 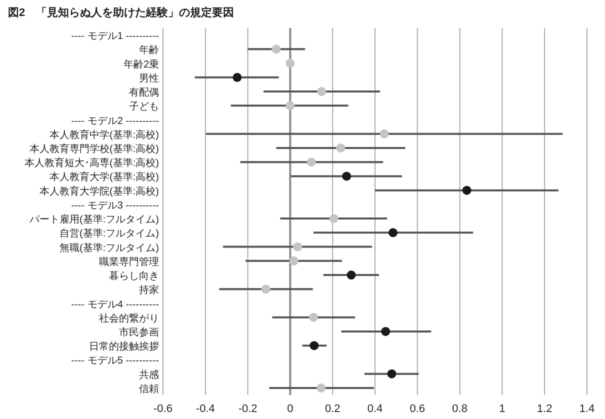 I want to click on x-tick-label: -0.6, so click(x=163, y=409).